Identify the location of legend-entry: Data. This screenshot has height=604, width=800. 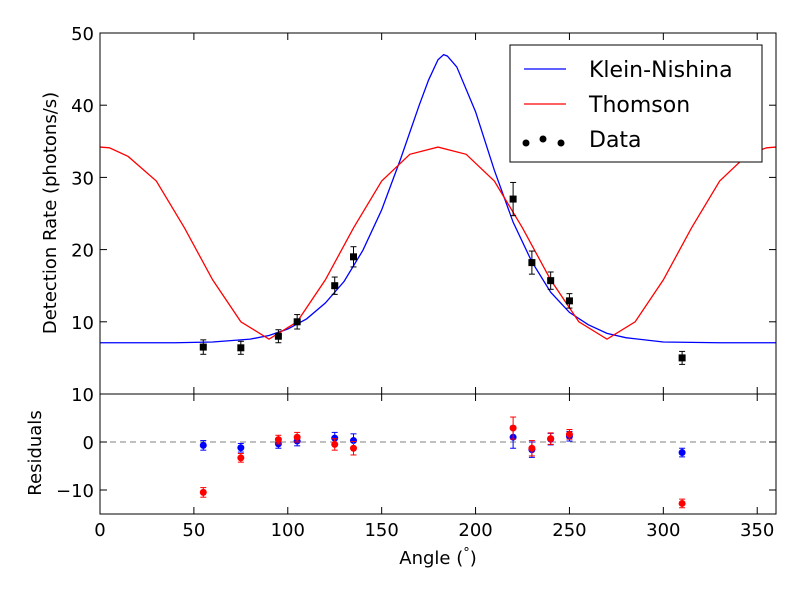
(582, 140).